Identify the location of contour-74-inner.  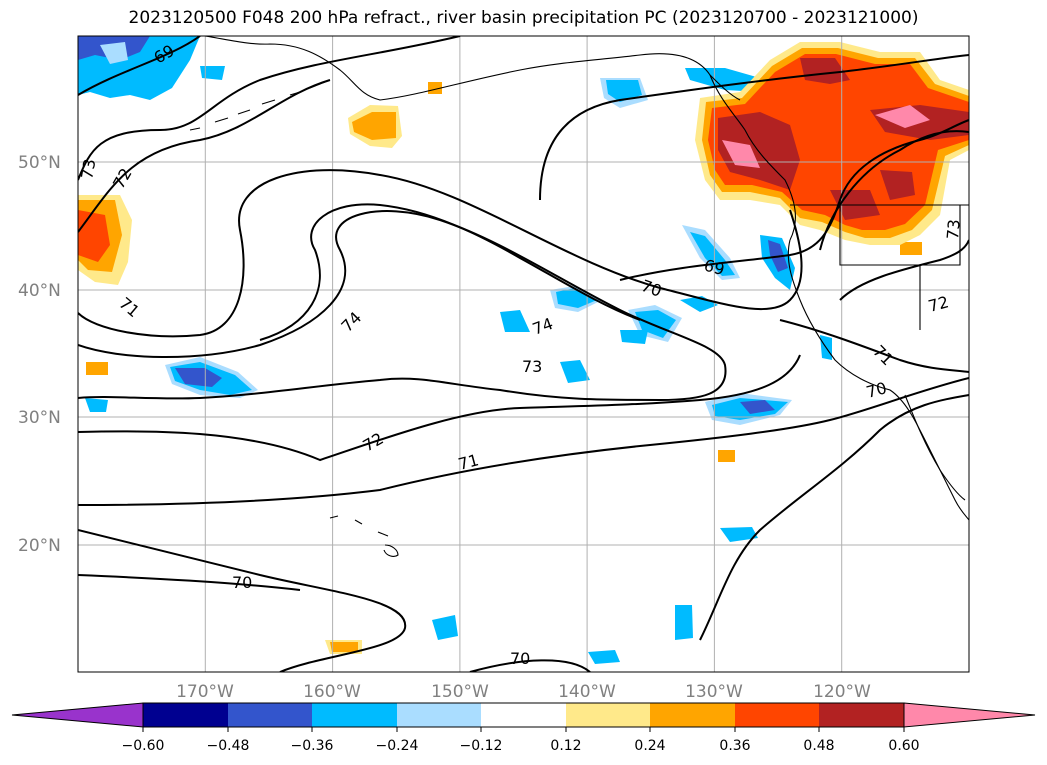
(450, 272).